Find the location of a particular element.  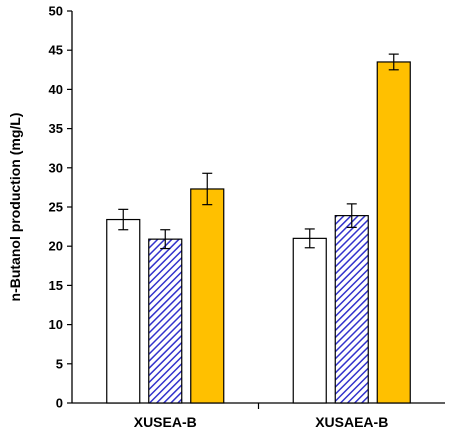

y-tick-label: 50 is located at coordinates (56, 11).